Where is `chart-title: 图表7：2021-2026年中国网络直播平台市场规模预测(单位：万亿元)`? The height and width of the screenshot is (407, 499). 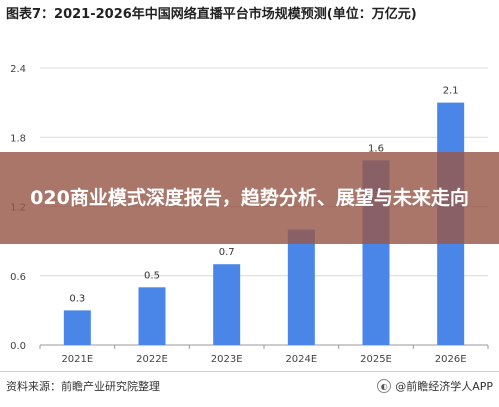 chart-title: 图表7：2021-2026年中国网络直播平台市场规模预测(单位：万亿元) is located at coordinates (211, 14).